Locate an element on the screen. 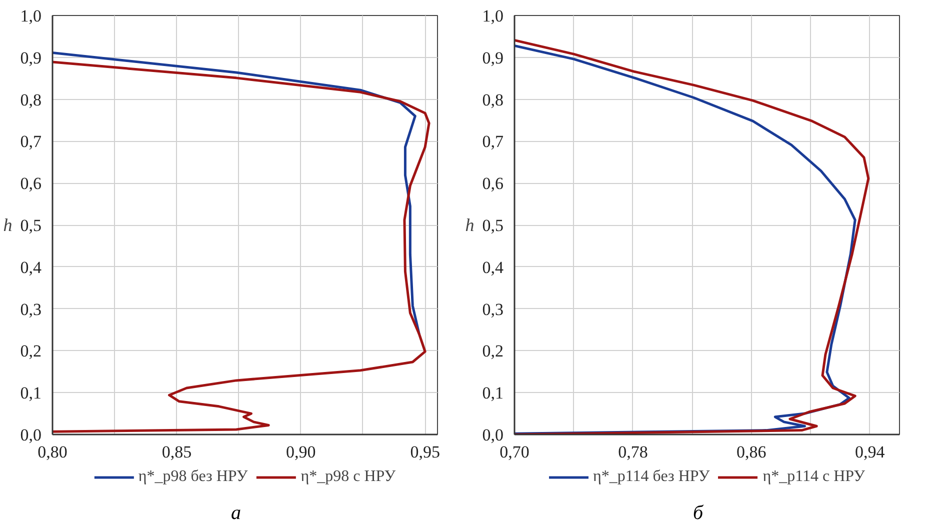  legend-label: η*_р98 без НРУ is located at coordinates (193, 477).